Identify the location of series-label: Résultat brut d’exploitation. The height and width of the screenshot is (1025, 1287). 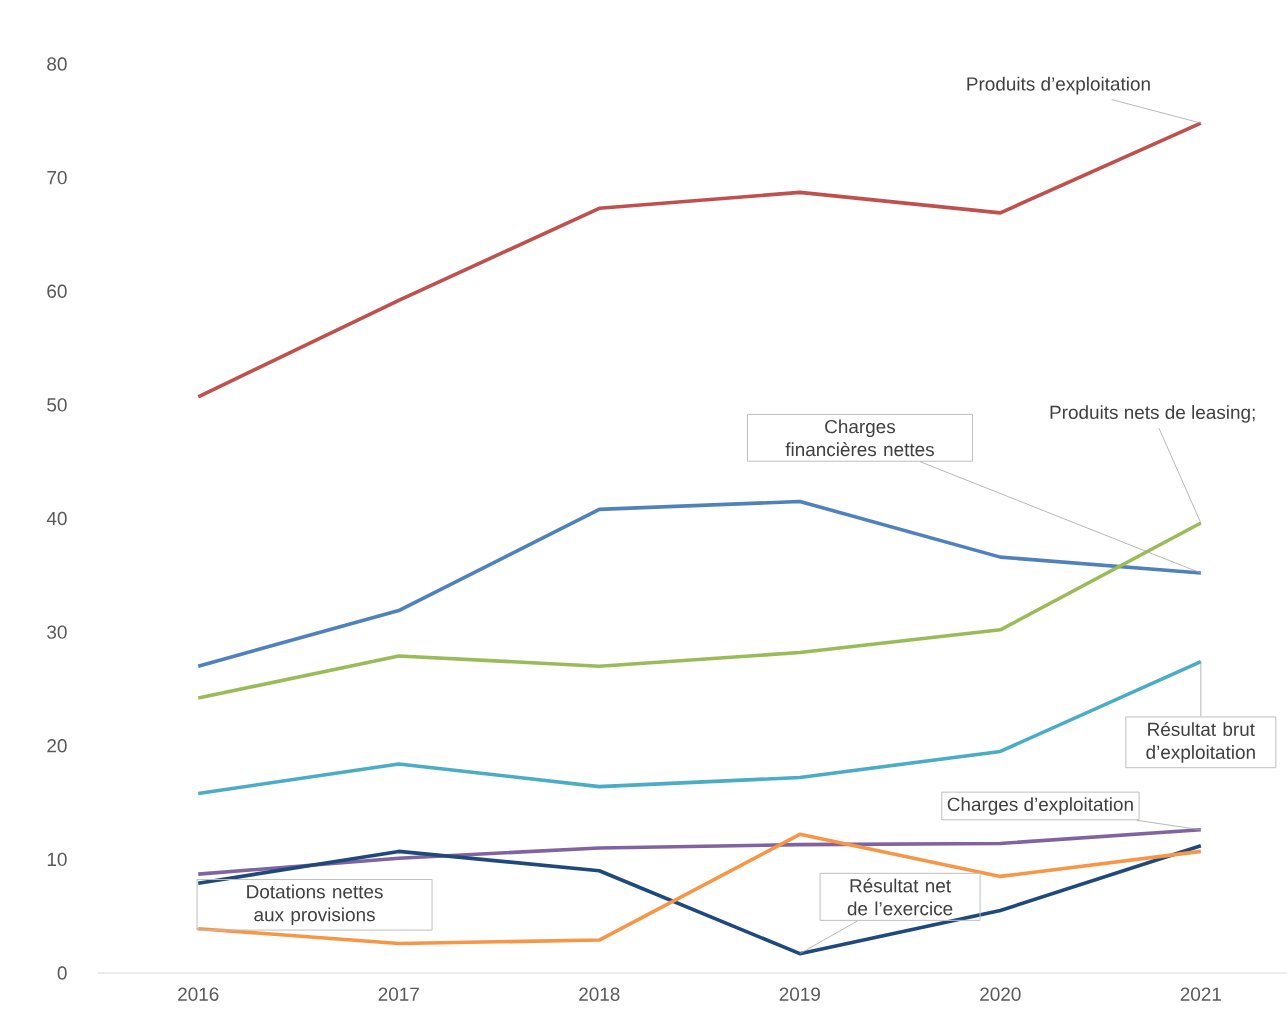
(1200, 742).